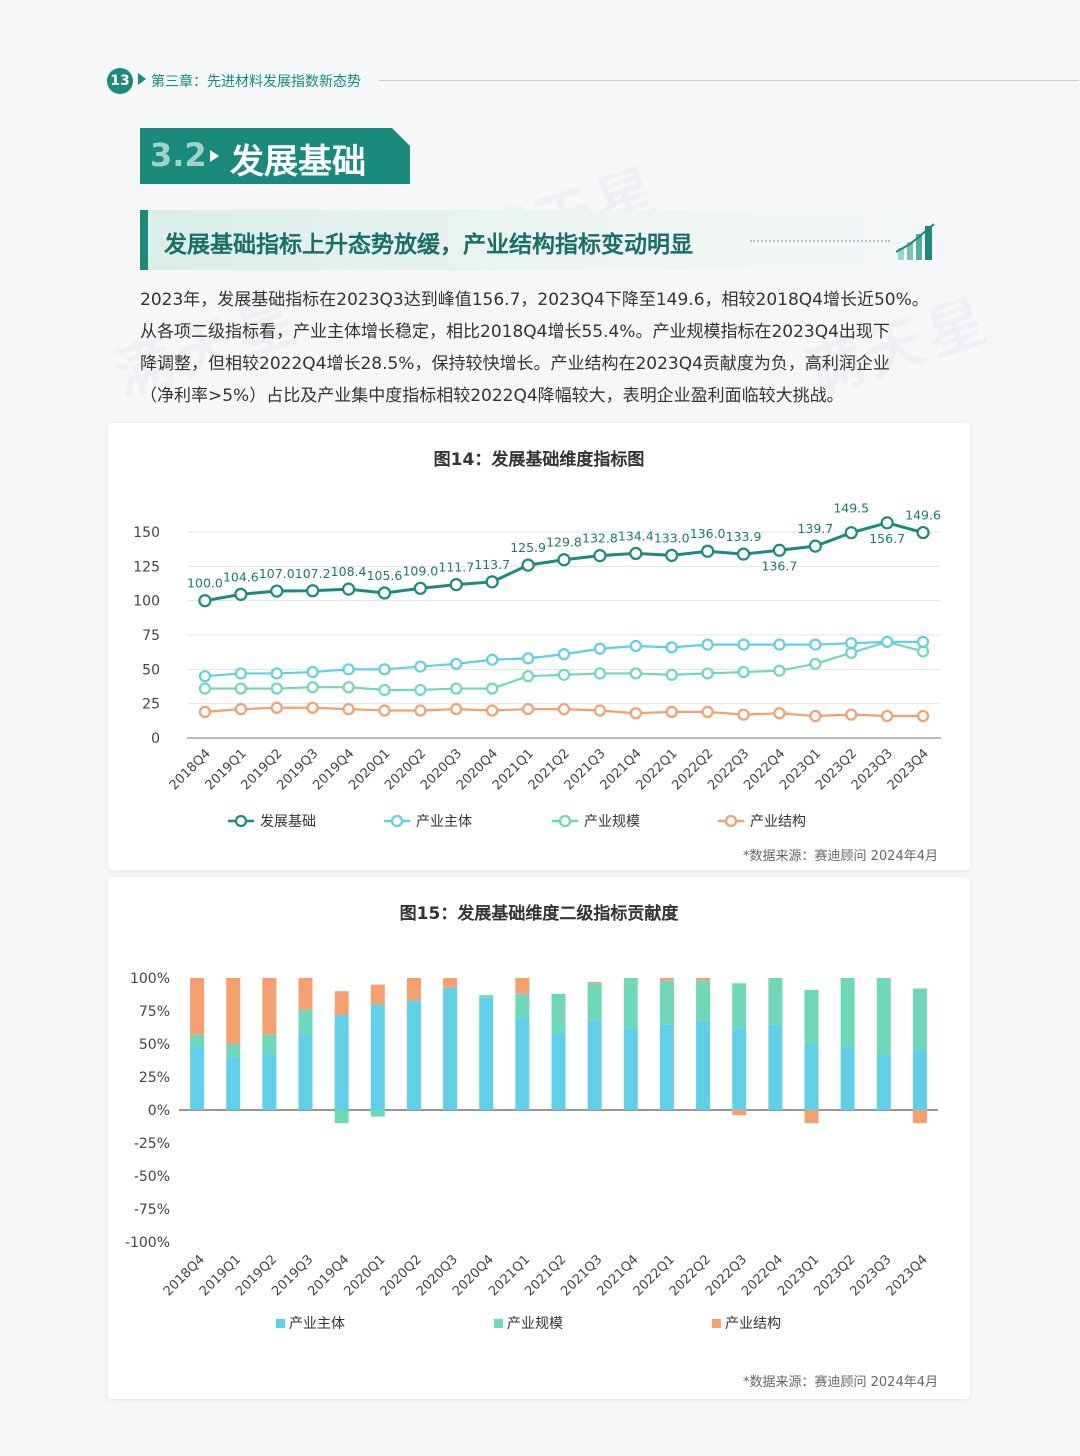 This screenshot has width=1080, height=1456. Describe the element at coordinates (778, 822) in the screenshot. I see `legend-label: 产业结构` at that location.